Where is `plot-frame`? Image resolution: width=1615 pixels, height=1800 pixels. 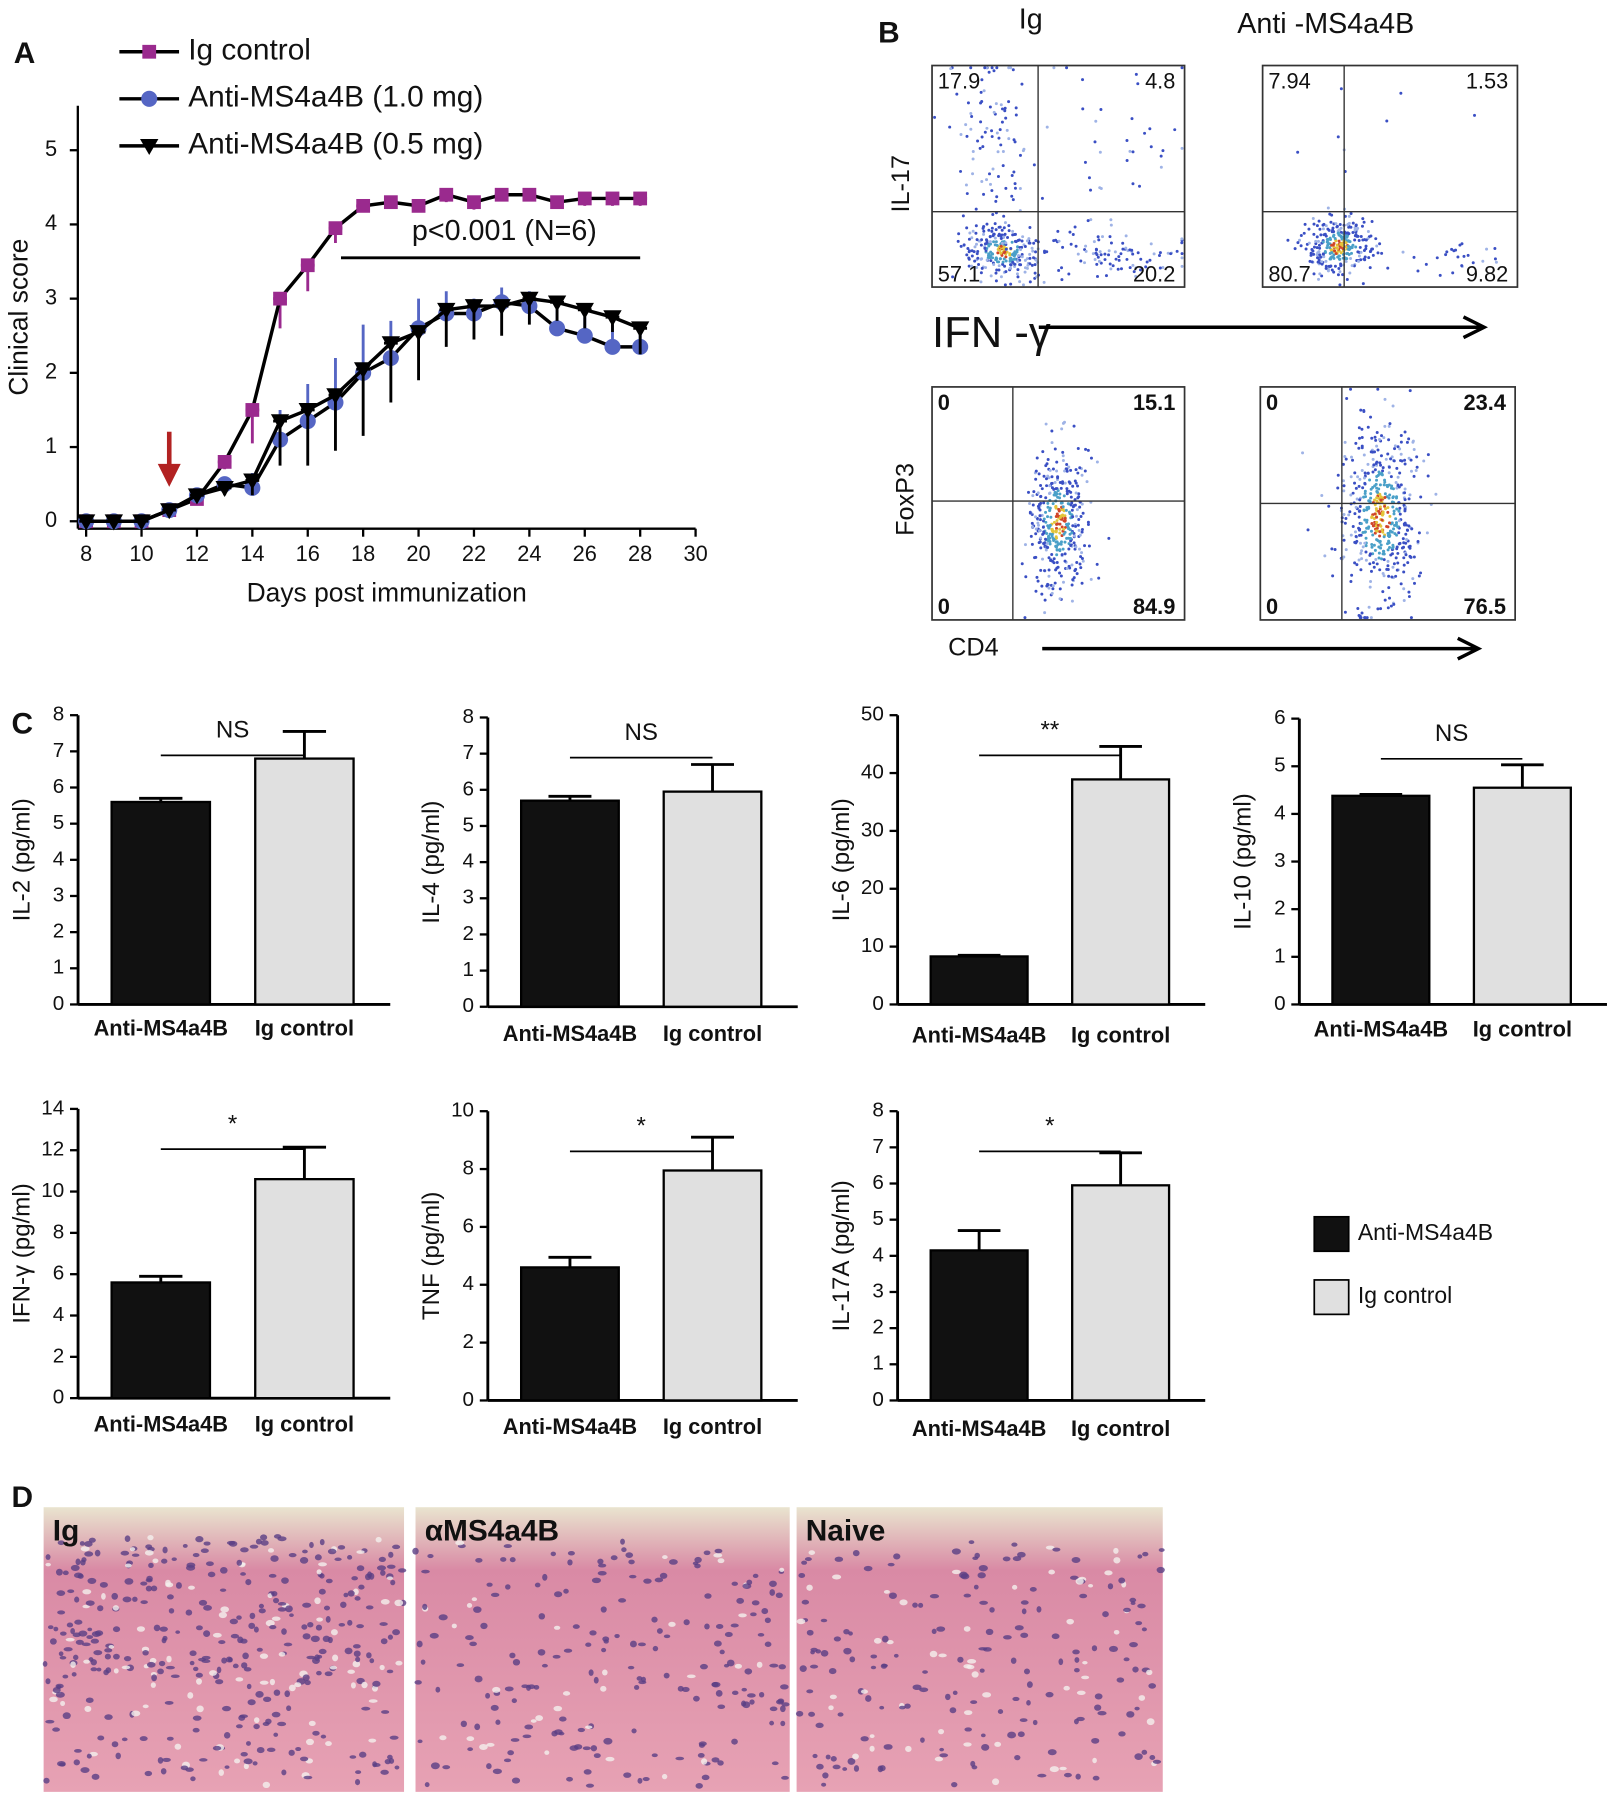
plot-frame is located at coordinates (1390, 176).